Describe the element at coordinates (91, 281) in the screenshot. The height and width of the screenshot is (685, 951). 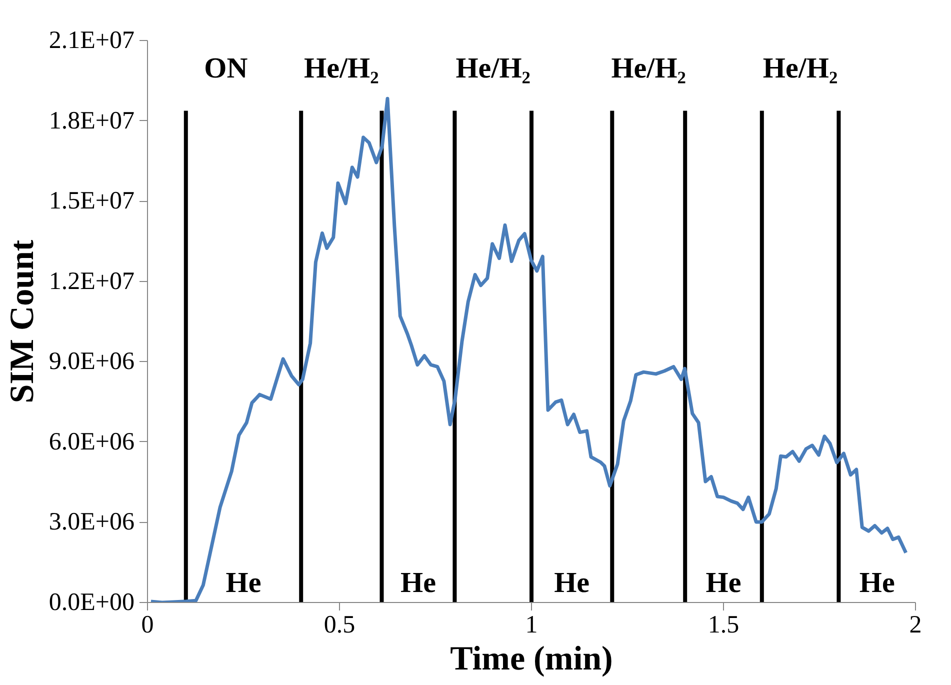
I see `y-tick-label: 1.2E+07` at that location.